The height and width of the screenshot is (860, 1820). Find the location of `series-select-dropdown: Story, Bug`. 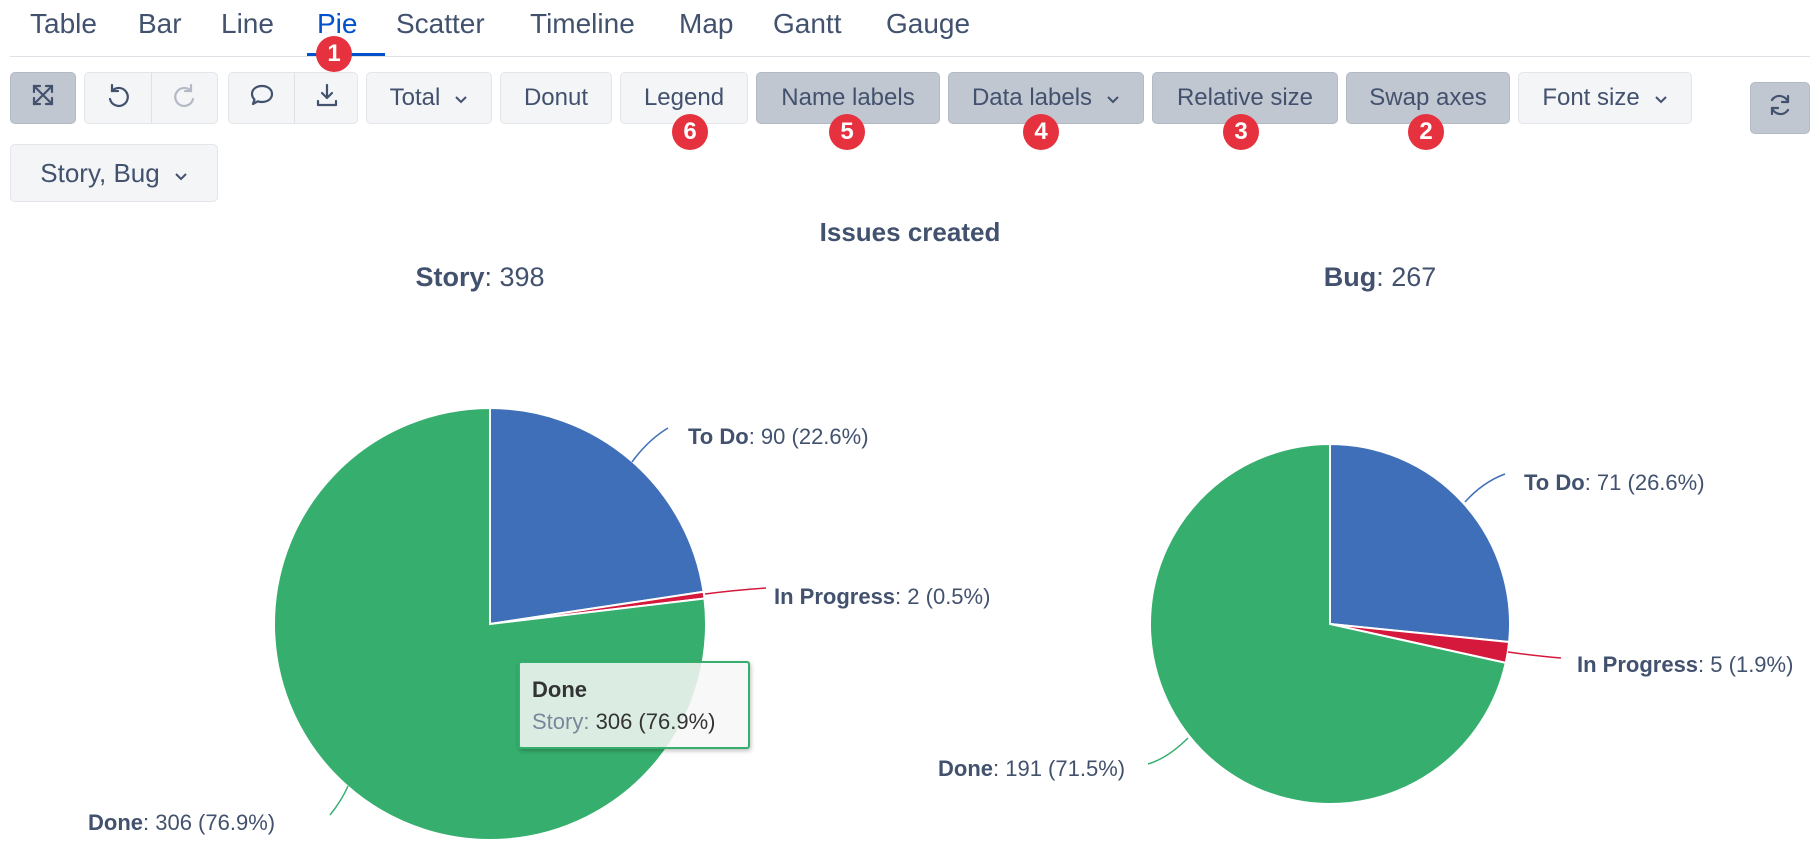

series-select-dropdown: Story, Bug is located at coordinates (114, 173).